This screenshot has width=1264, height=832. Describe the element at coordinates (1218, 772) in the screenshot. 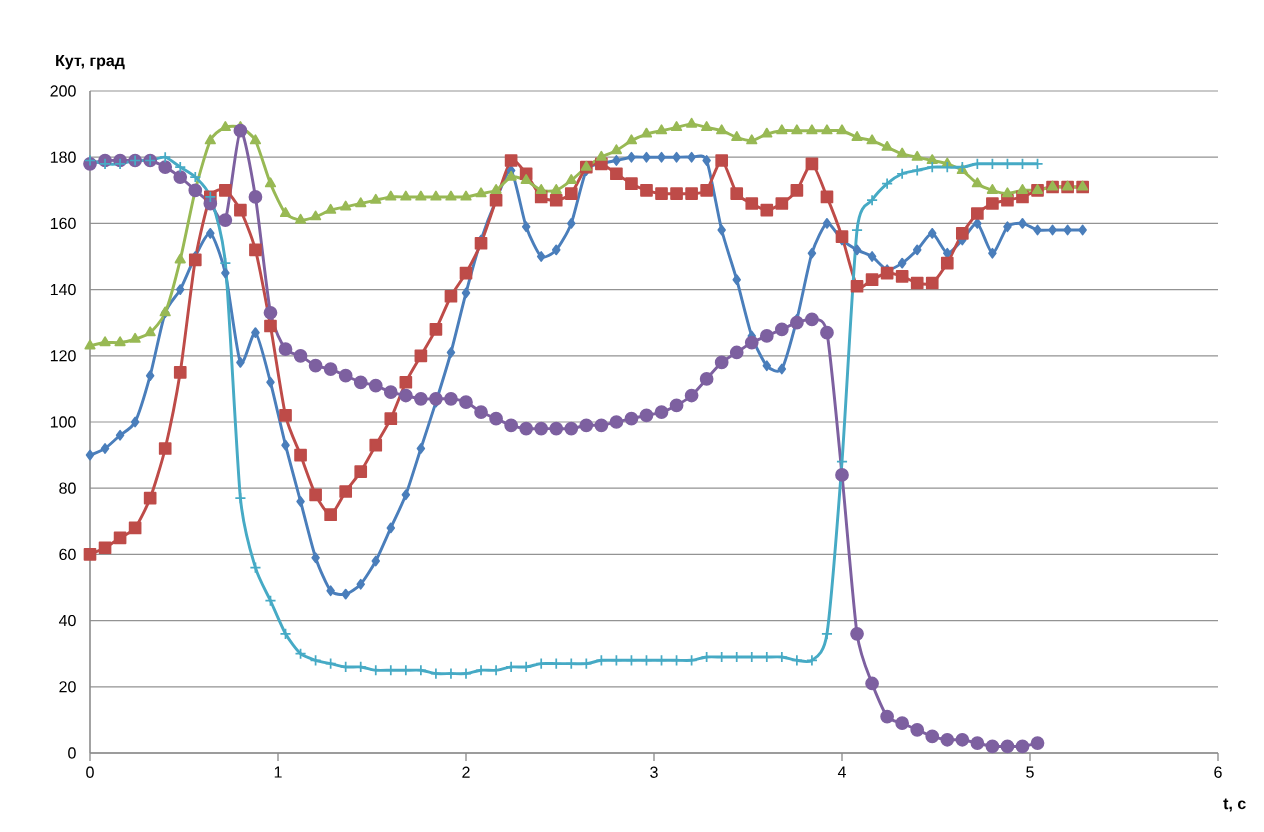

I see `x-tick-label: 6` at that location.